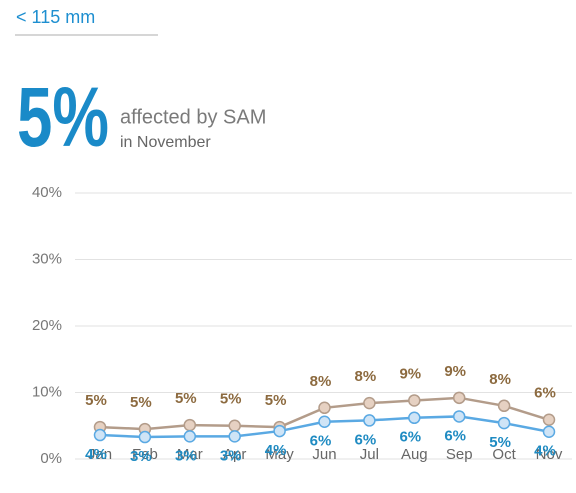  I want to click on y-tick-label: 30%, so click(47, 258).